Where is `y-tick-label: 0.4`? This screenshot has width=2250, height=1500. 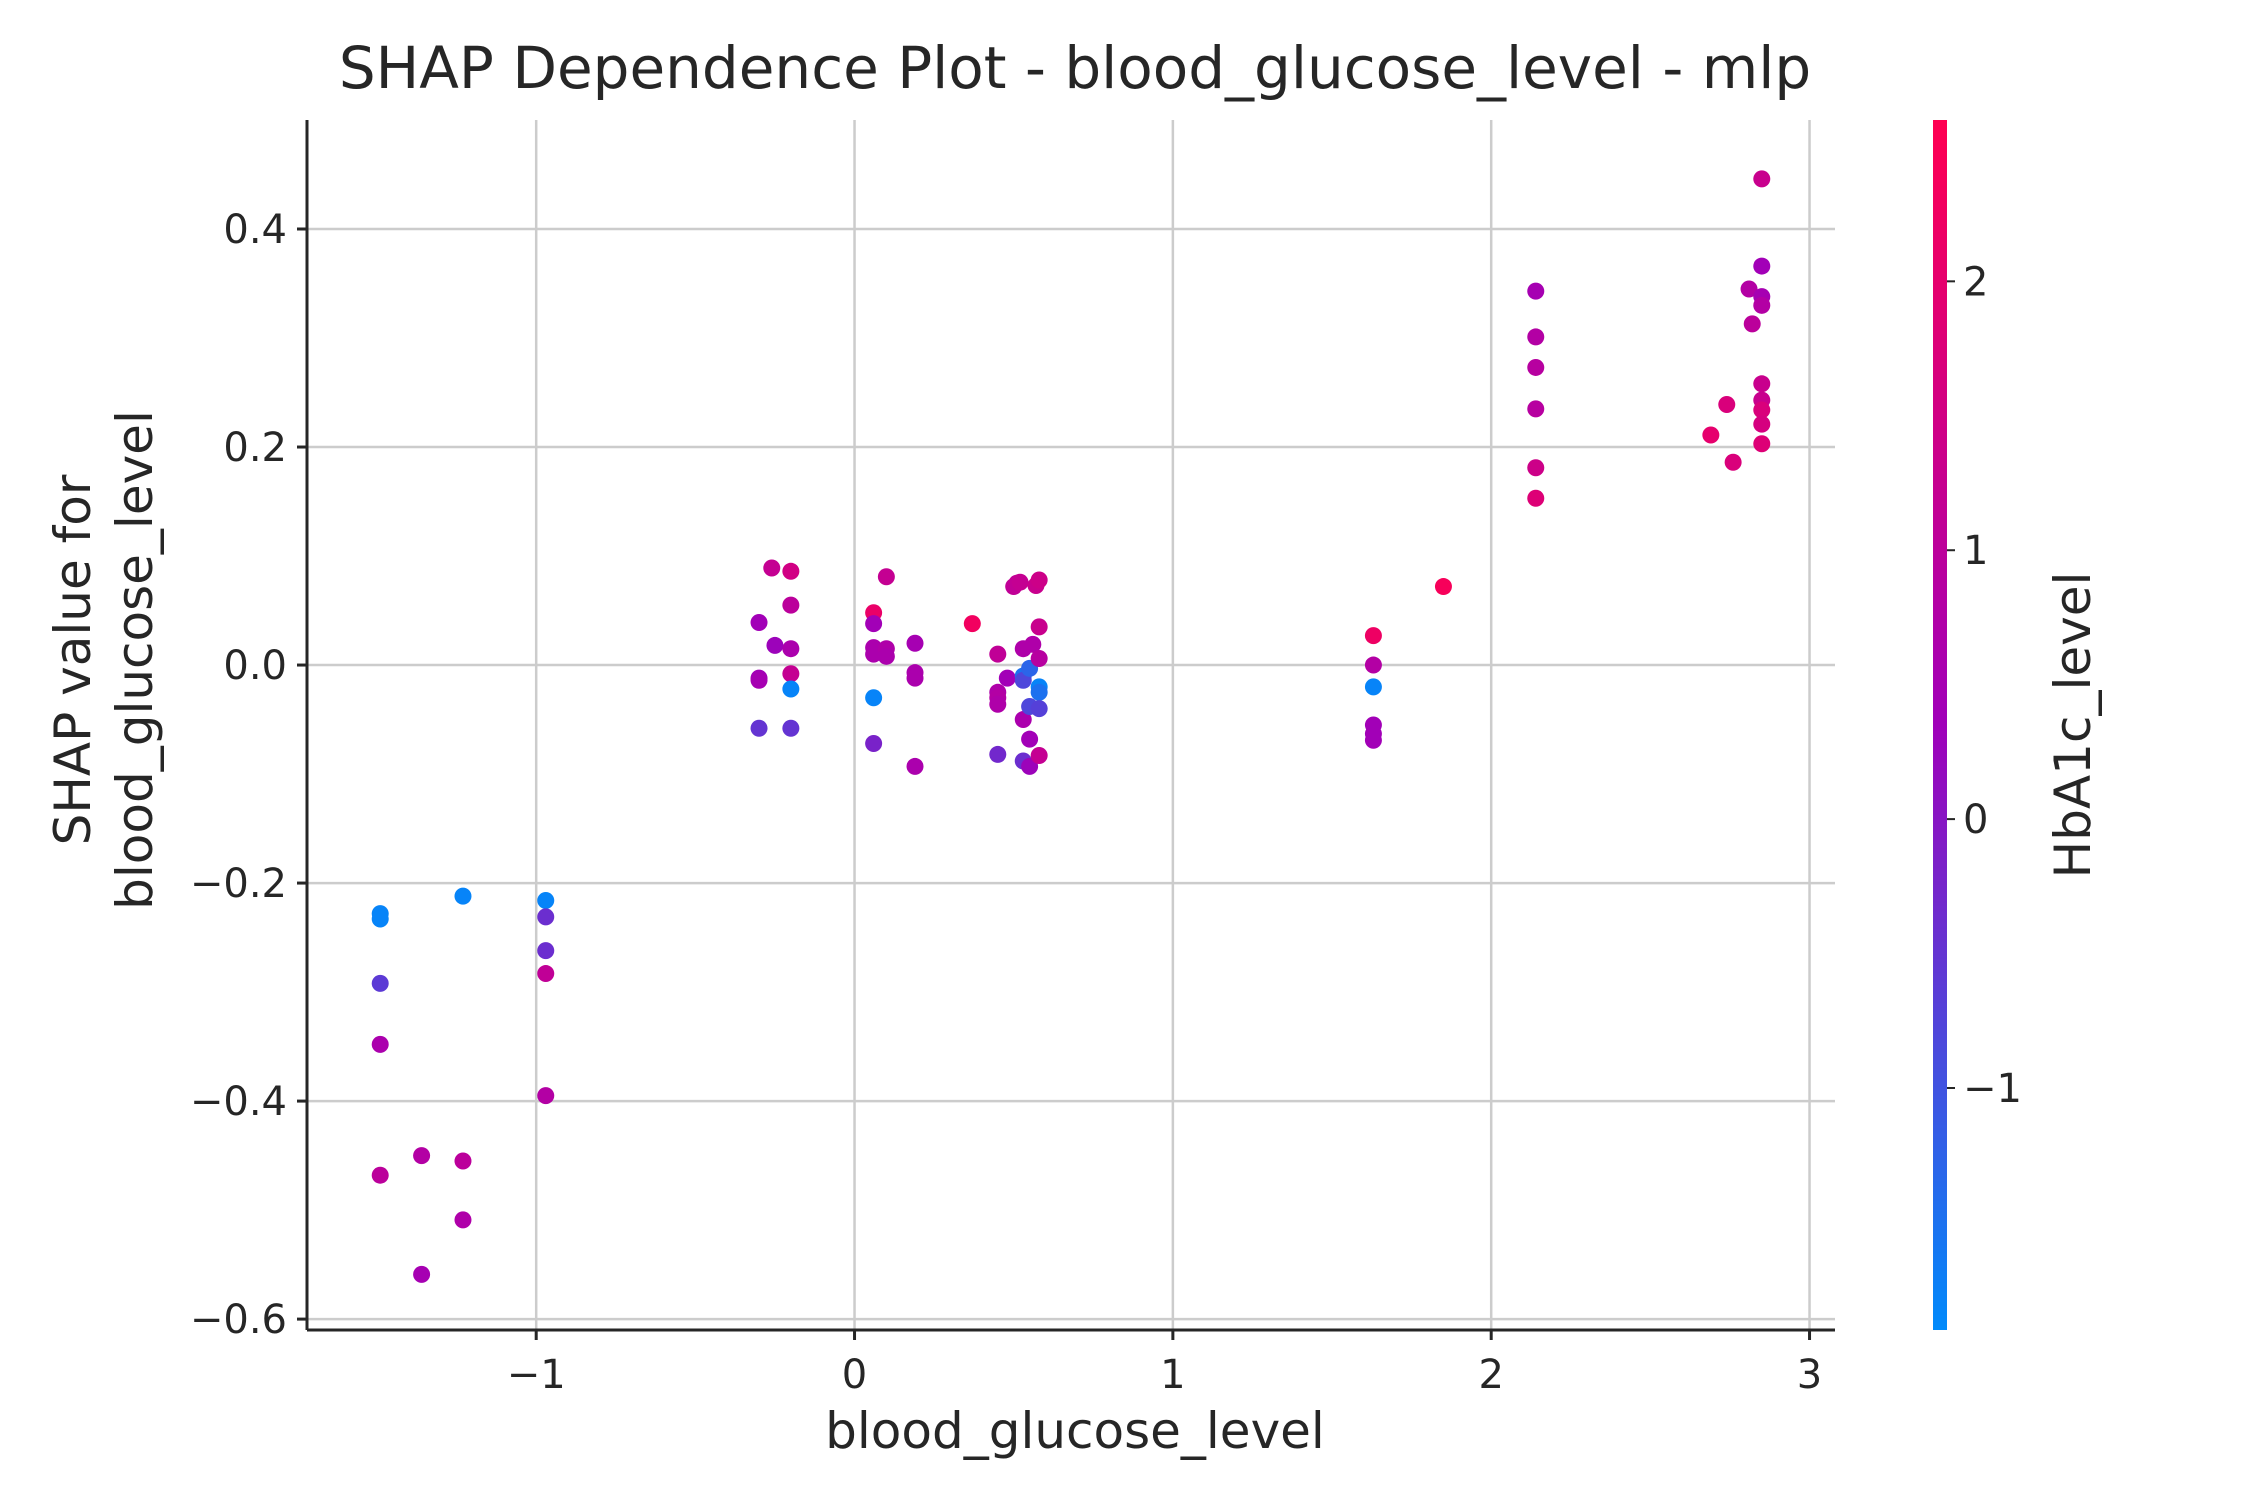
y-tick-label: 0.4 is located at coordinates (255, 230).